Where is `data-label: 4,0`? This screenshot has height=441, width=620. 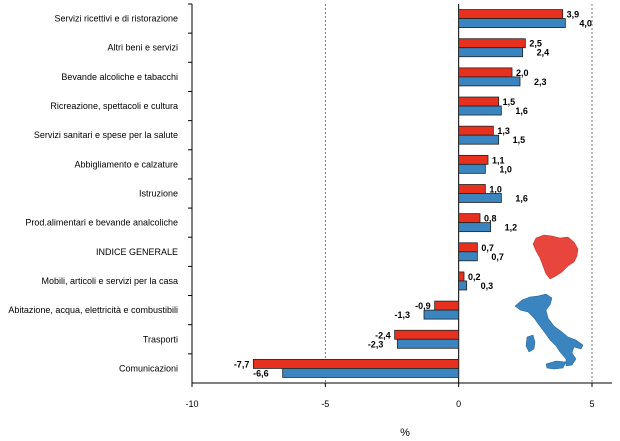
data-label: 4,0 is located at coordinates (585, 24).